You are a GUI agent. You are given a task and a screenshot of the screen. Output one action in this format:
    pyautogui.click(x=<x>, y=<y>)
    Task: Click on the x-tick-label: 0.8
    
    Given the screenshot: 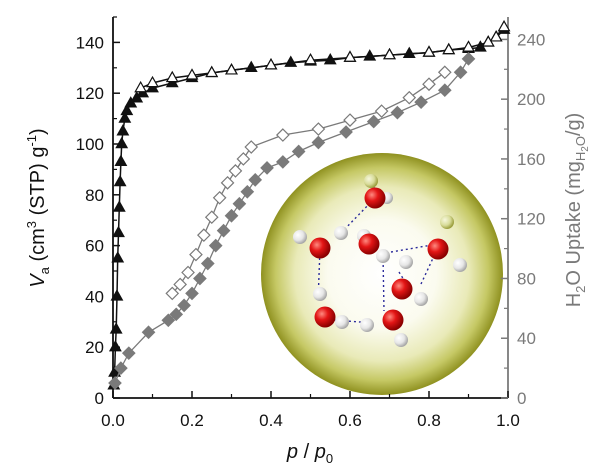 What is the action you would take?
    pyautogui.click(x=429, y=420)
    